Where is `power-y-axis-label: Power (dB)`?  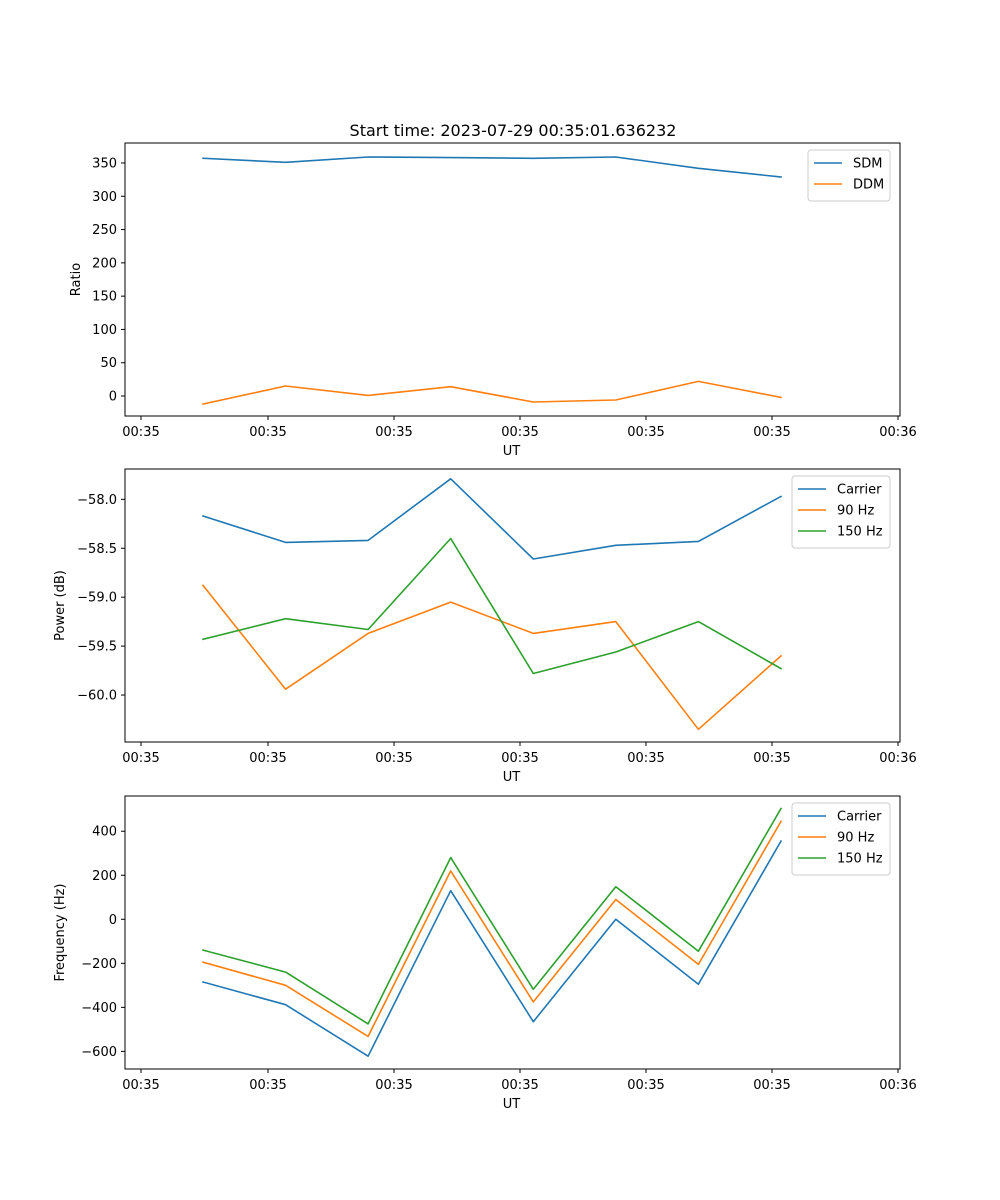
power-y-axis-label: Power (dB) is located at coordinates (60, 605).